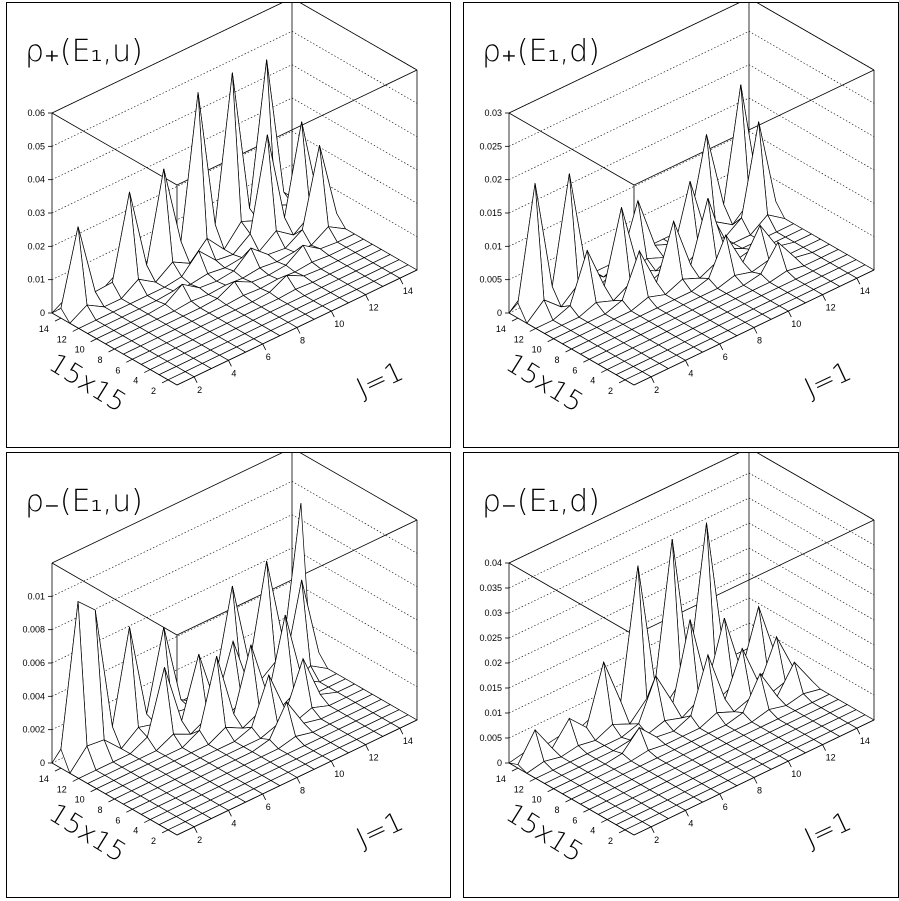 This screenshot has height=901, width=899. Describe the element at coordinates (233, 823) in the screenshot. I see `x-tick-label: 4` at that location.